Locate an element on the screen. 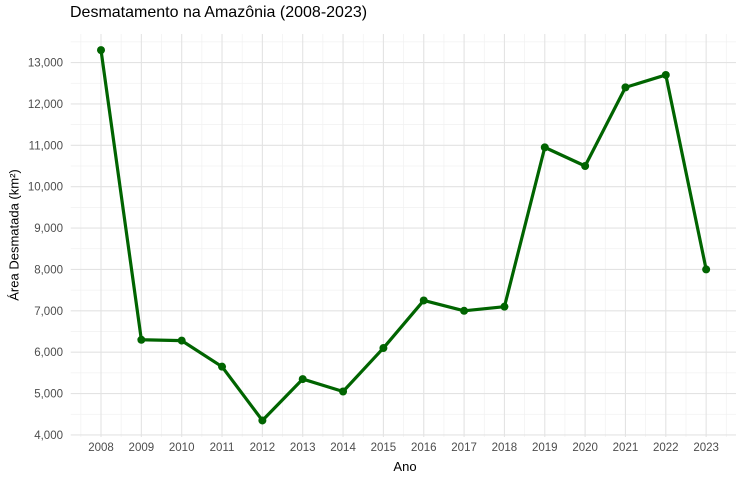  x-tick-label: 2016 is located at coordinates (424, 448).